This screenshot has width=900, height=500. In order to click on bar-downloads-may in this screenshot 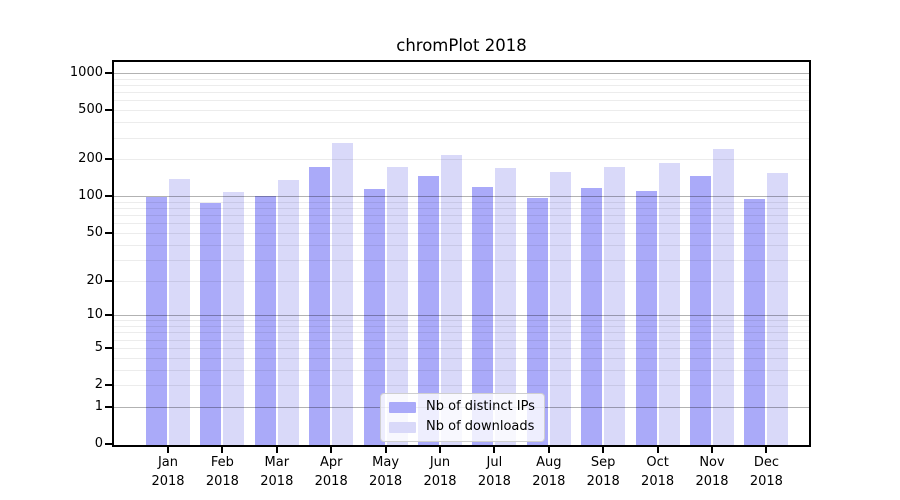, I will do `click(397, 306)`.